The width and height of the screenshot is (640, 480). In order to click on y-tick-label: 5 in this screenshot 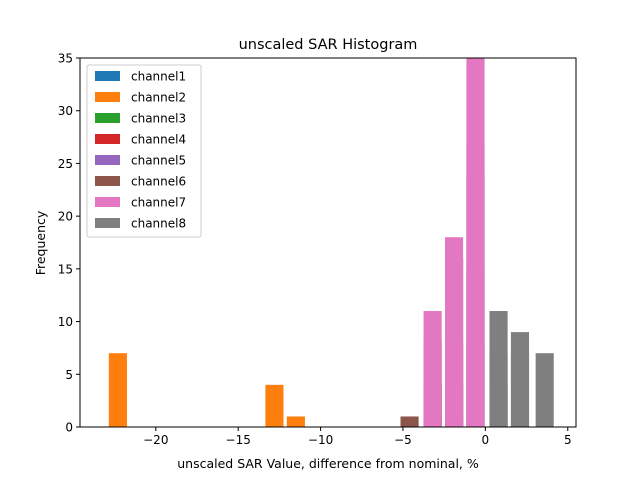, I will do `click(69, 375)`.